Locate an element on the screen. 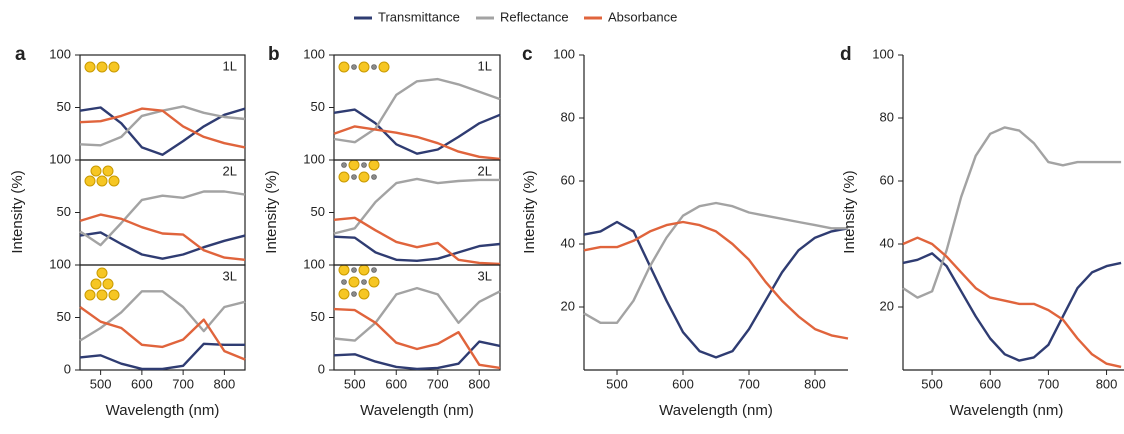 The width and height of the screenshot is (1124, 434). legend-label: Absorbance is located at coordinates (642, 16).